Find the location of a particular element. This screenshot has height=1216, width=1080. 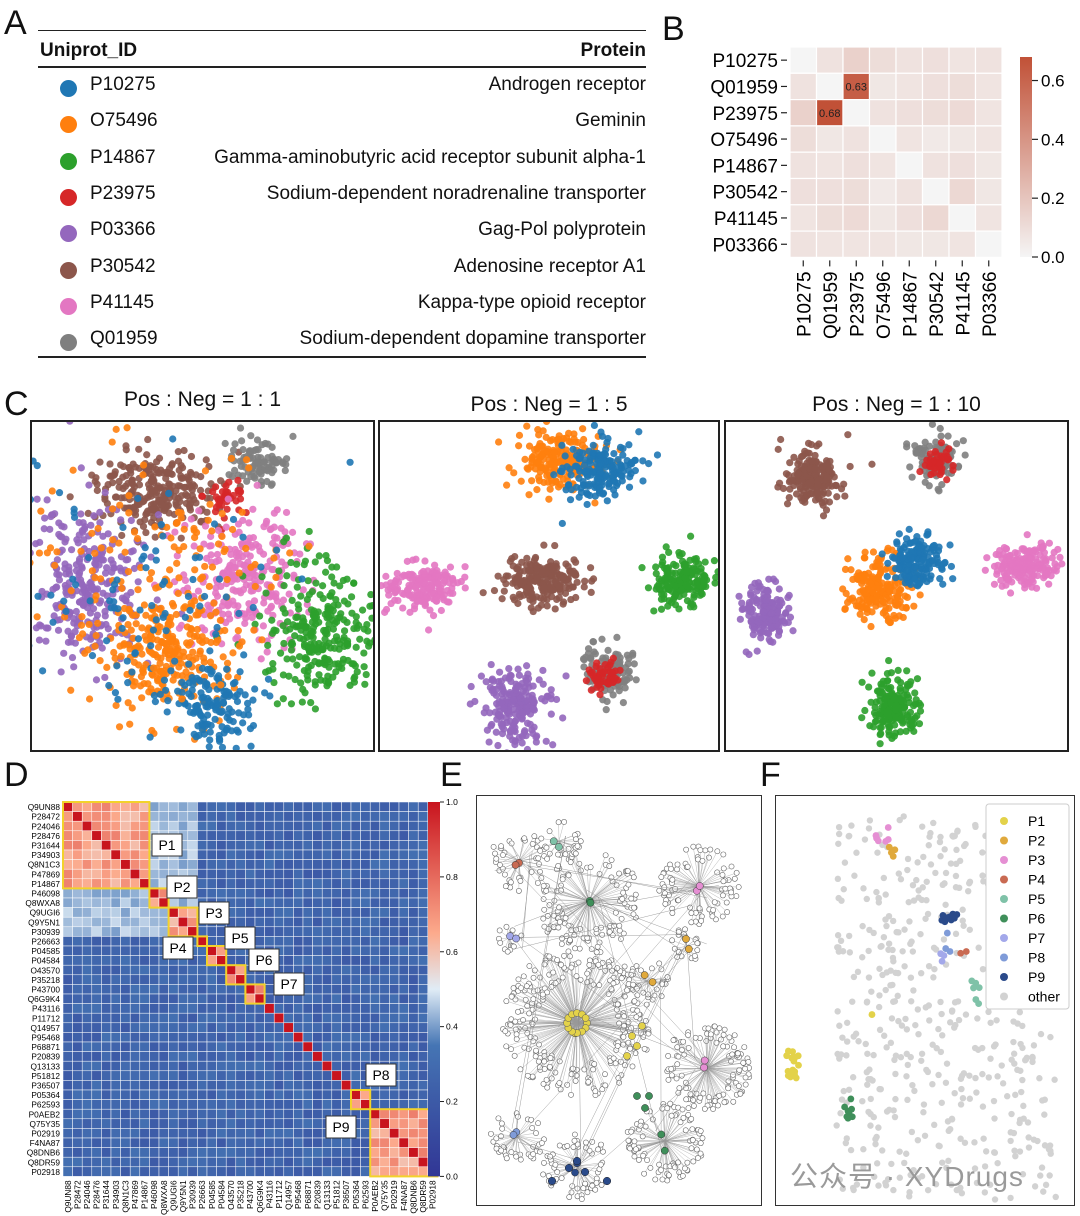

col-label: P03366 is located at coordinates (990, 304).